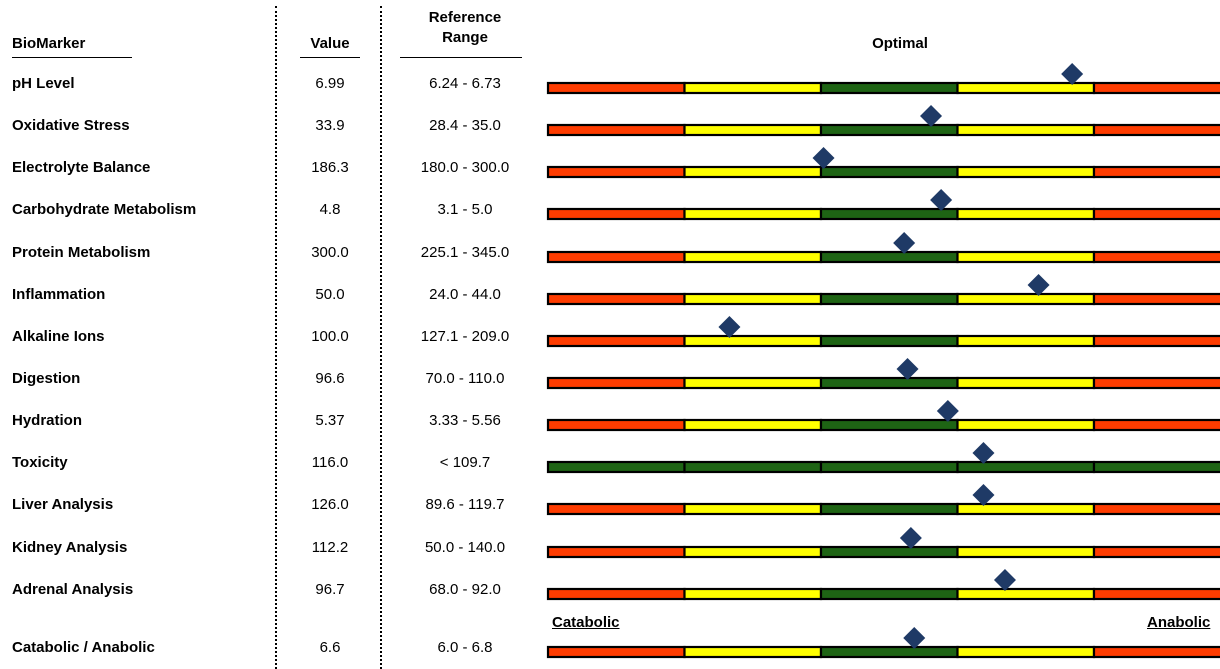 The image size is (1220, 669). Describe the element at coordinates (63, 504) in the screenshot. I see `biomarker-name: Liver Analysis` at that location.